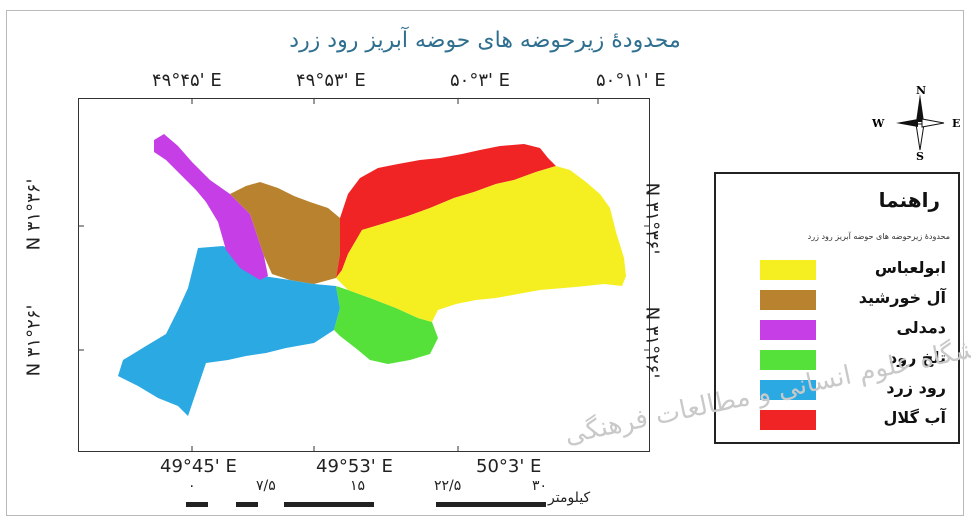 The image size is (971, 520). I want to click on south-label: S, so click(920, 156).